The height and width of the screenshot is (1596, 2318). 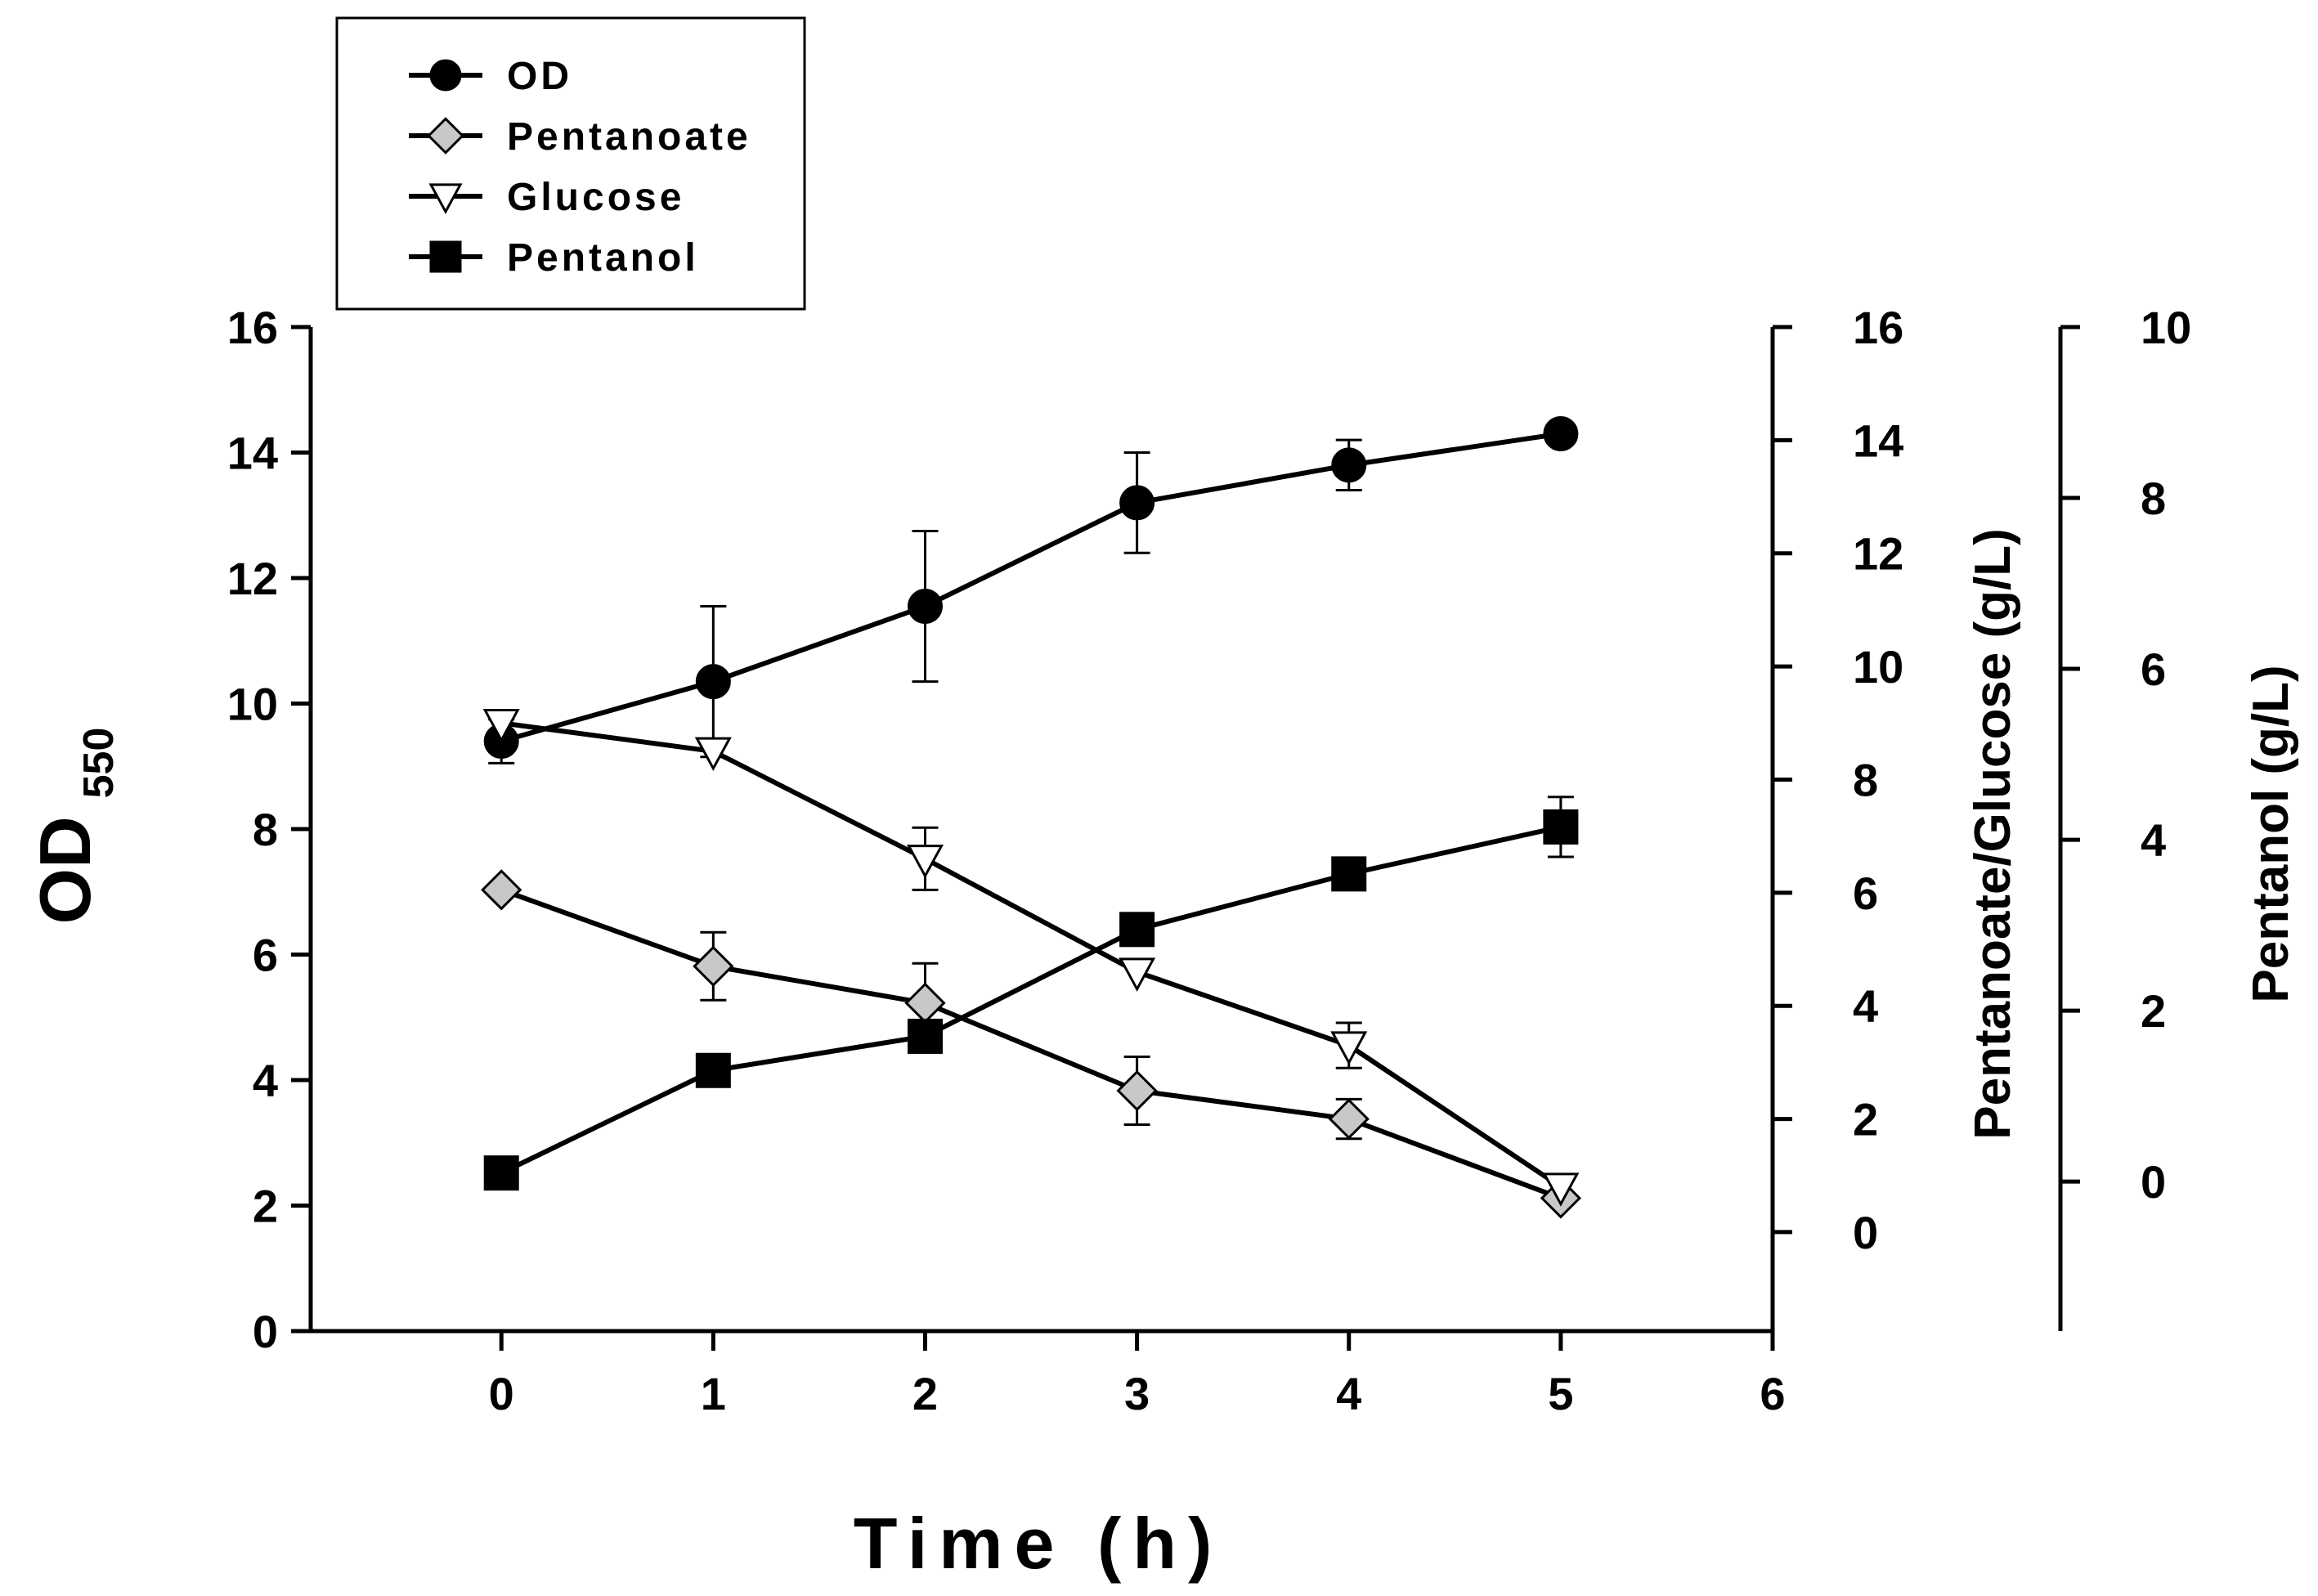 What do you see at coordinates (65, 870) in the screenshot?
I see `y-left-axis-title-main: OD` at bounding box center [65, 870].